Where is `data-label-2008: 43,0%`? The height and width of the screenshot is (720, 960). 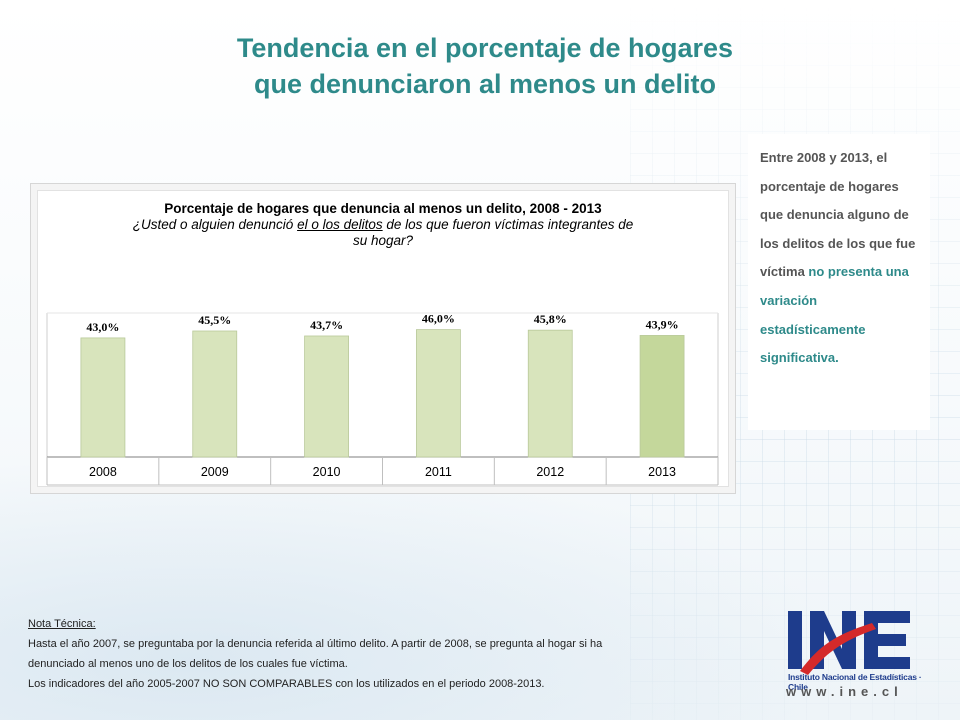
data-label-2008: 43,0% is located at coordinates (102, 327).